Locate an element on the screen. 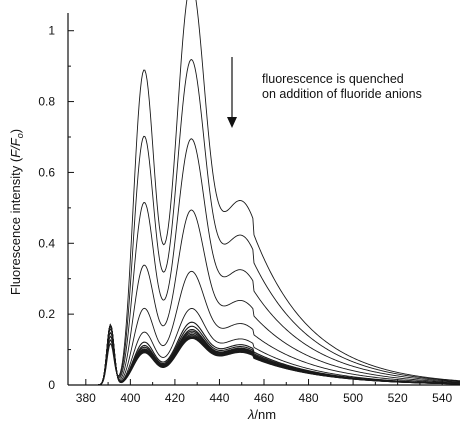  annotation-line-1: fluorescence is quenched is located at coordinates (333, 79).